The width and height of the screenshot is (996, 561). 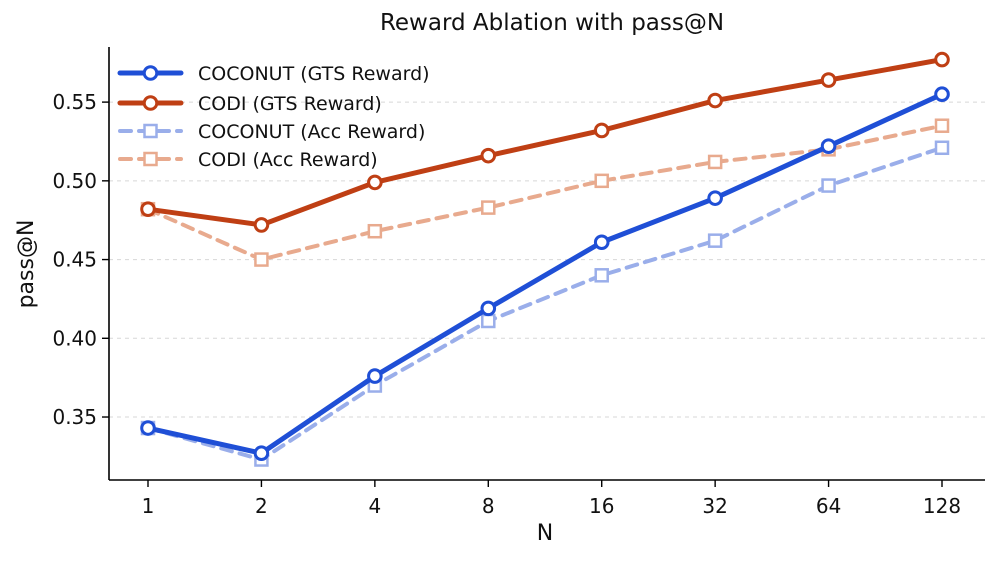 What do you see at coordinates (290, 104) in the screenshot?
I see `legend-label: CODI (GTS Reward)` at bounding box center [290, 104].